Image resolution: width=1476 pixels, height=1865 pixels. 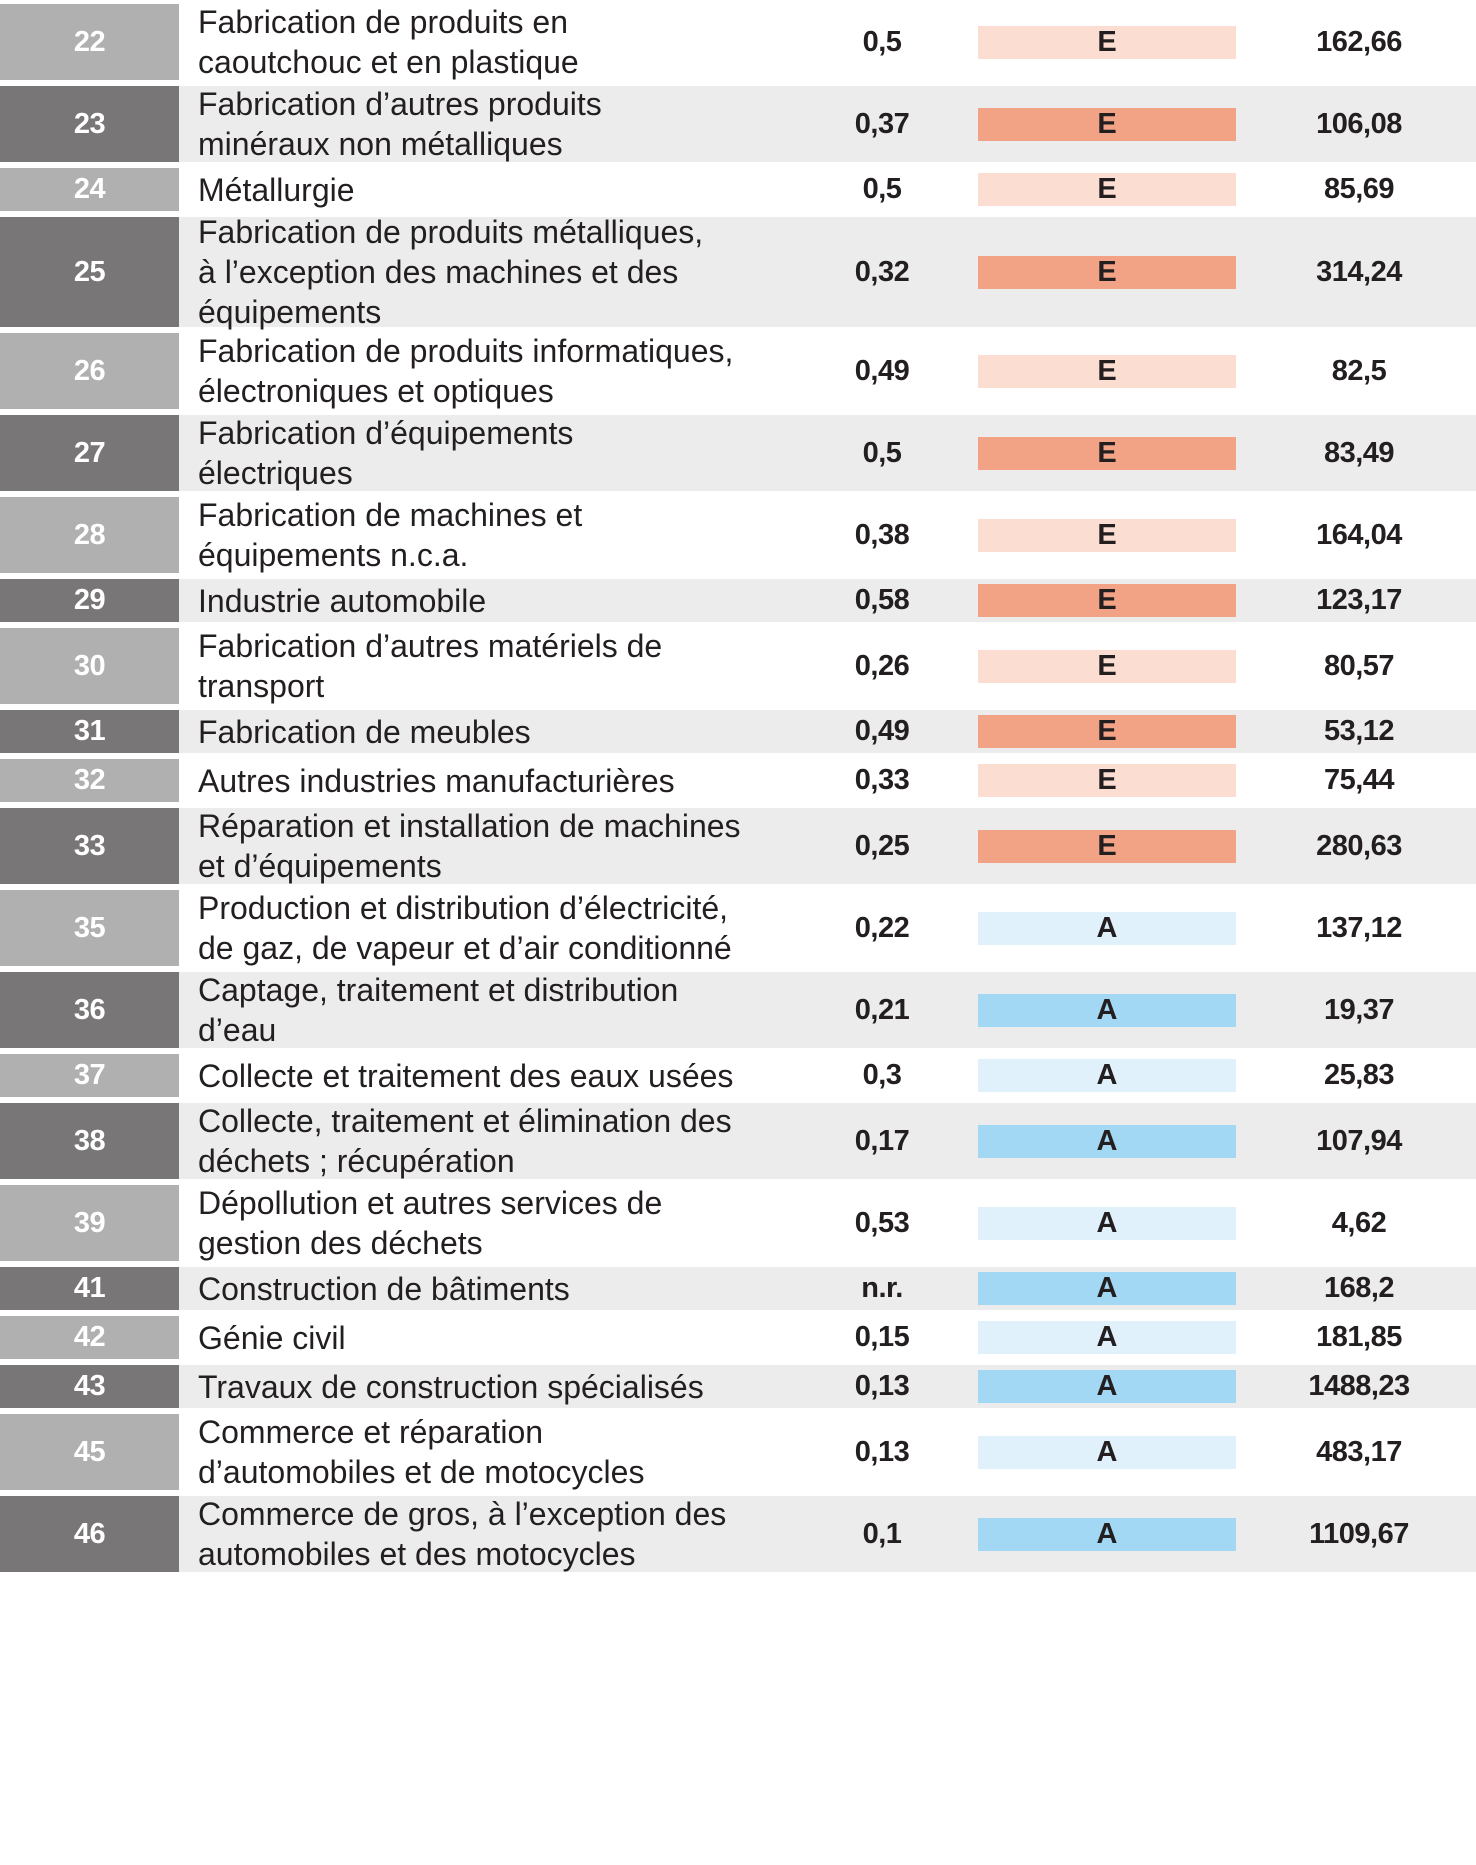 What do you see at coordinates (1359, 124) in the screenshot?
I see `total-value: 106,08` at bounding box center [1359, 124].